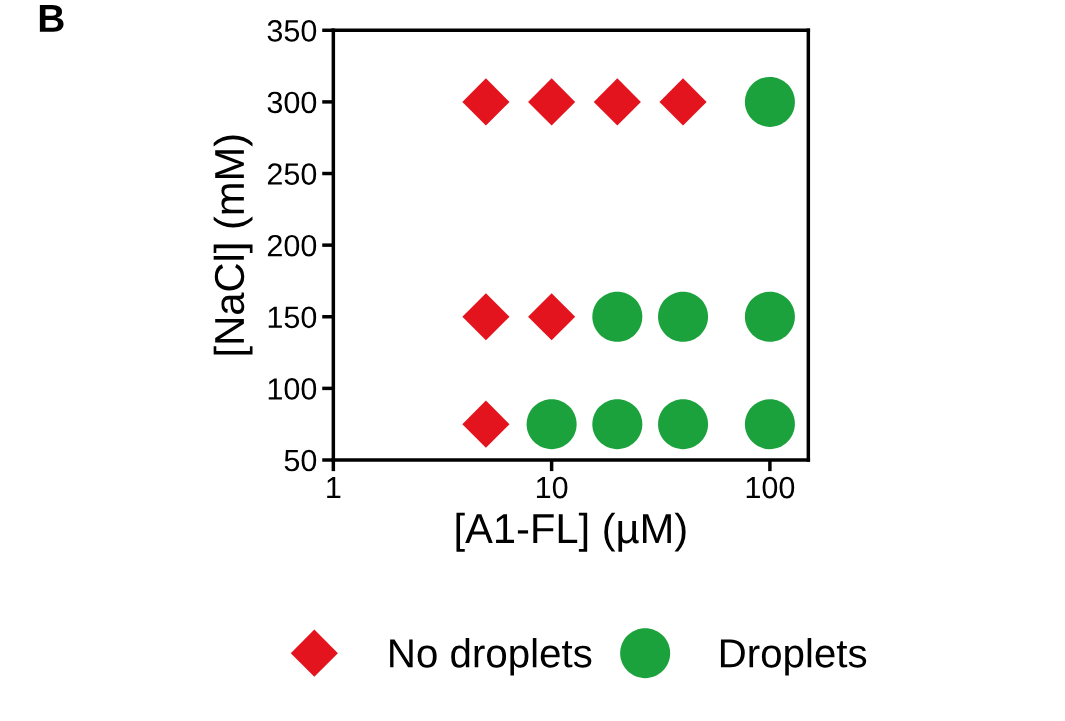 The image size is (1065, 721). Describe the element at coordinates (292, 31) in the screenshot. I see `y-tick-label: 350` at that location.